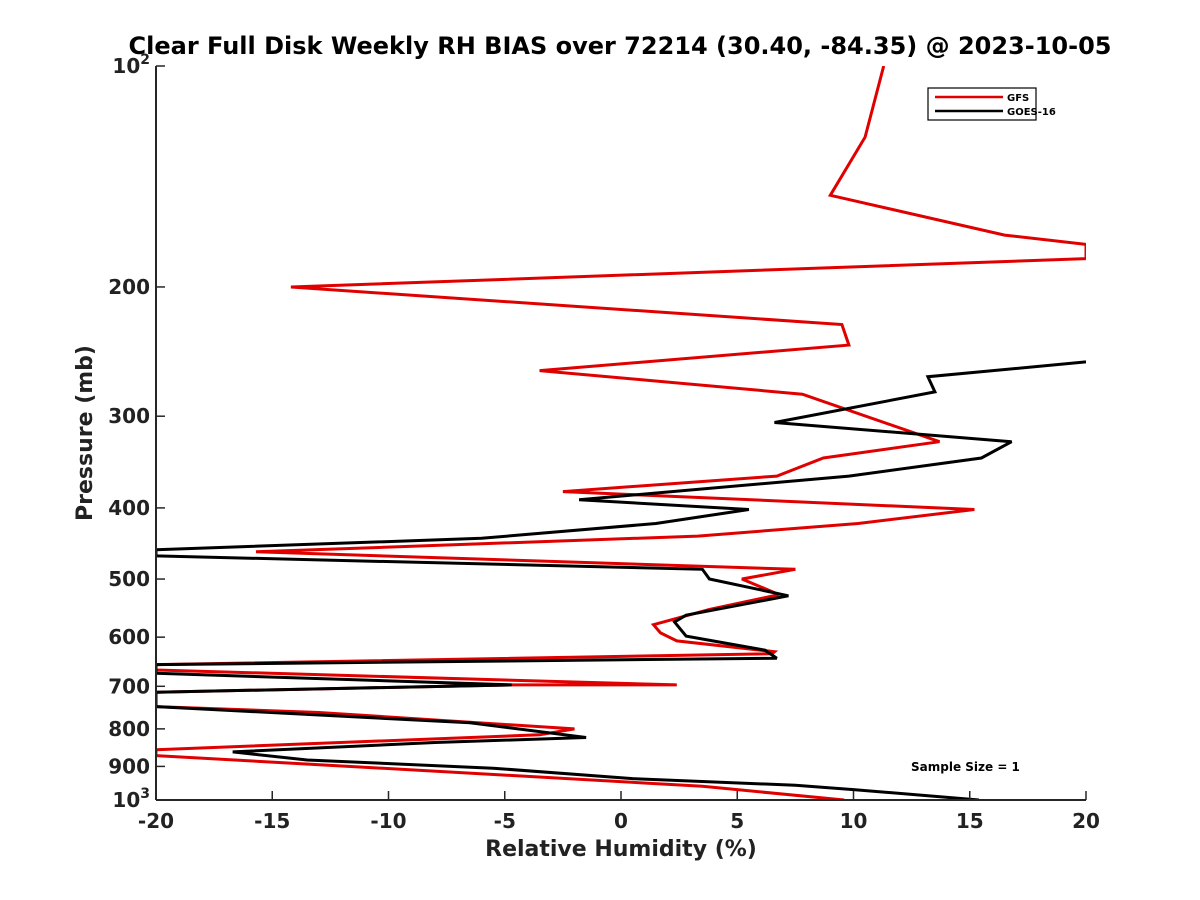 The height and width of the screenshot is (900, 1200). What do you see at coordinates (737, 821) in the screenshot?
I see `x-tick-label: 5` at bounding box center [737, 821].